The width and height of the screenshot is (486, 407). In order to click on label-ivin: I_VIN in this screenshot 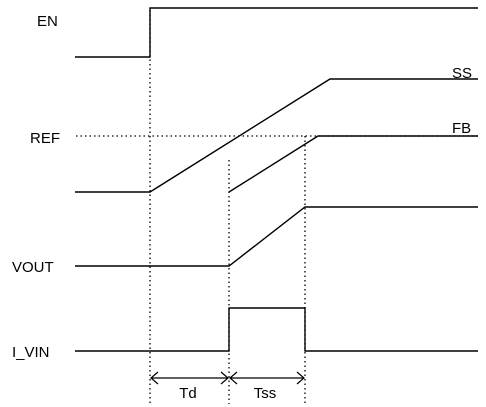, I will do `click(31, 352)`.